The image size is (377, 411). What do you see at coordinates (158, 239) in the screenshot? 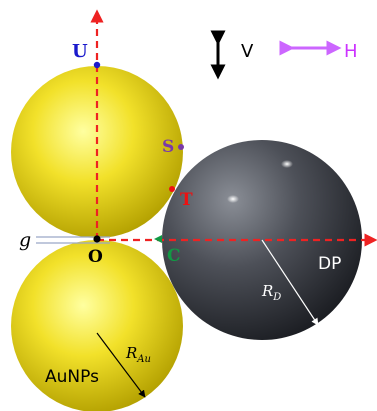
I see `point-C-marker` at bounding box center [158, 239].